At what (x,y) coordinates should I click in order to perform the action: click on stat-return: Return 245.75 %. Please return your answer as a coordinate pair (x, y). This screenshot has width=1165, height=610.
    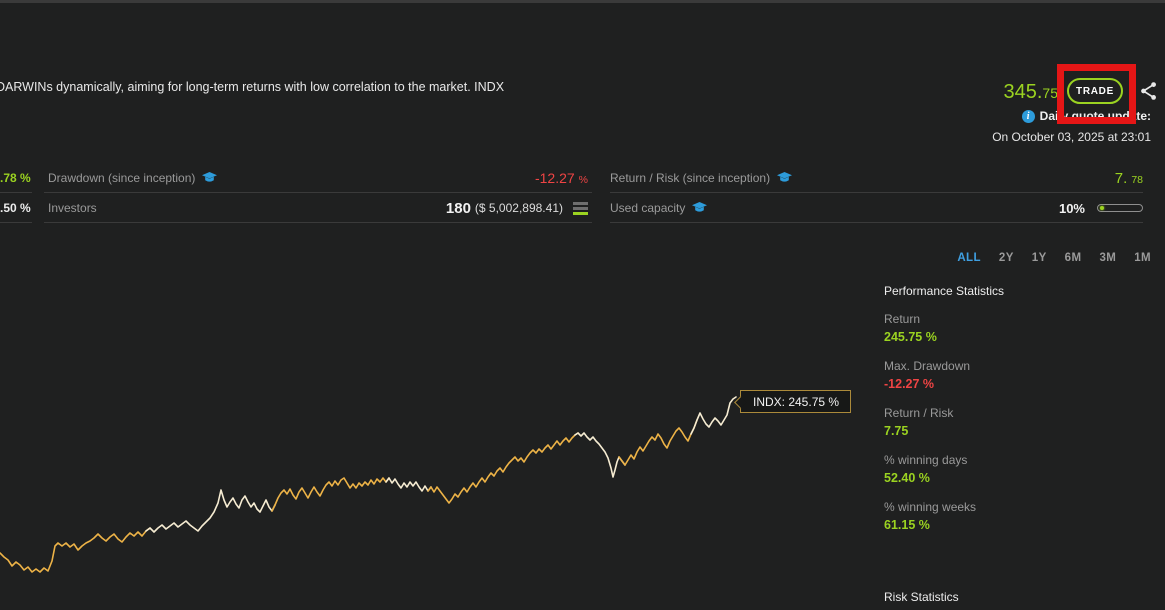
    Looking at the image, I should click on (910, 328).